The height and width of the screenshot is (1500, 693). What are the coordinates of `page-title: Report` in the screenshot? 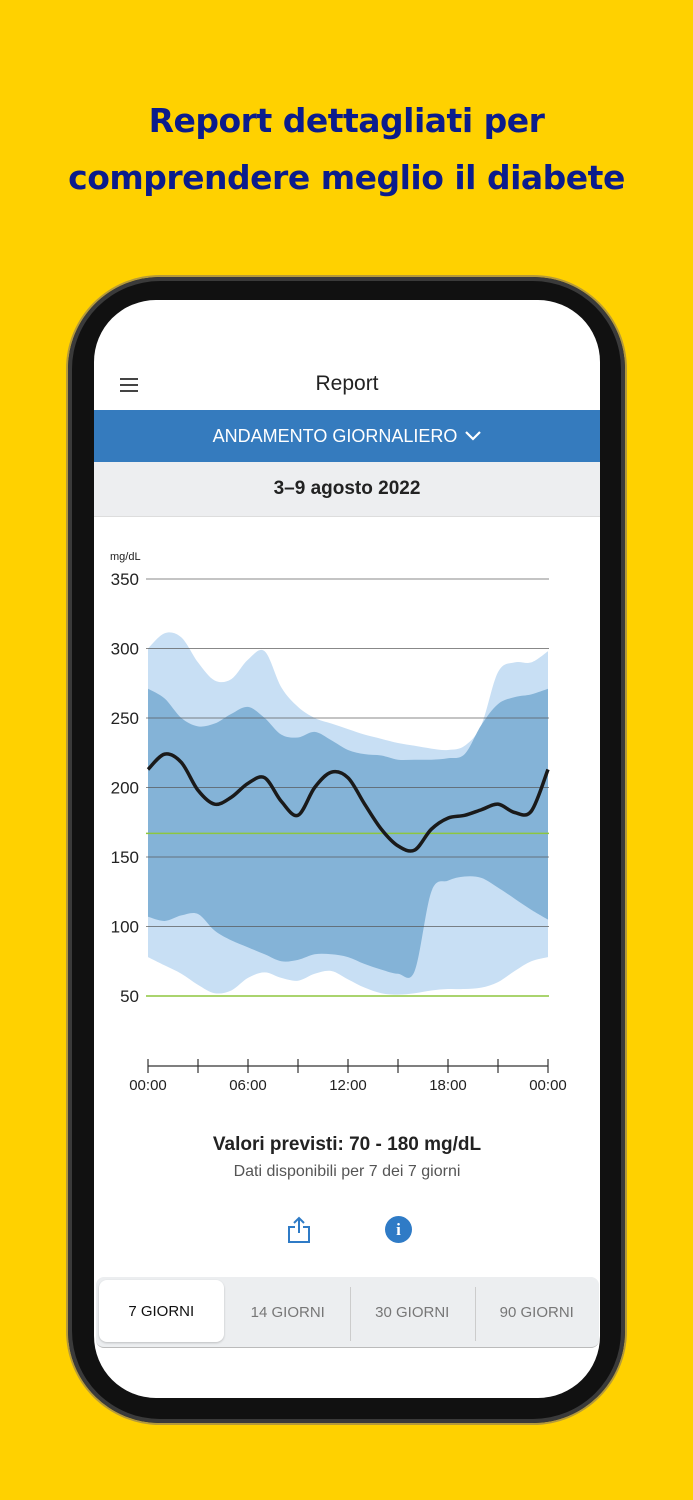 It's located at (347, 383).